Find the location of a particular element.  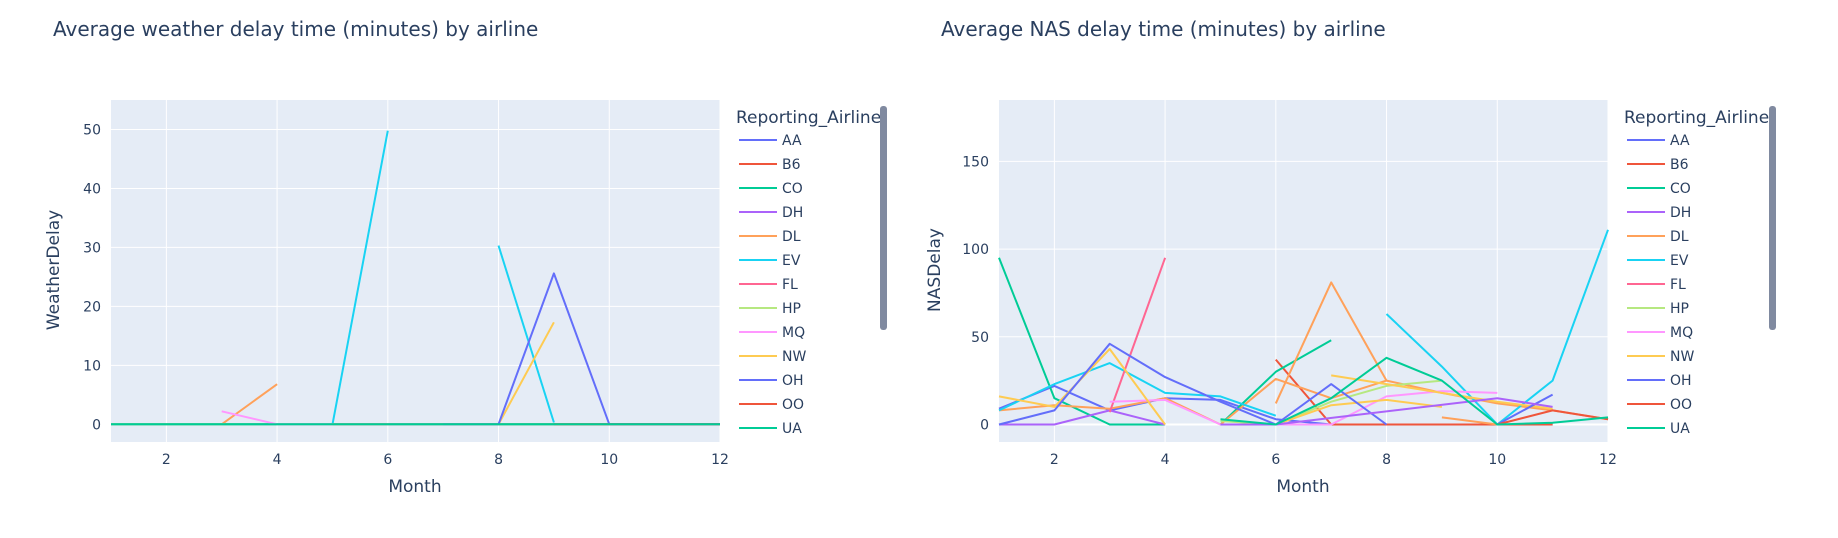

legend-label: MQ is located at coordinates (1681, 333).